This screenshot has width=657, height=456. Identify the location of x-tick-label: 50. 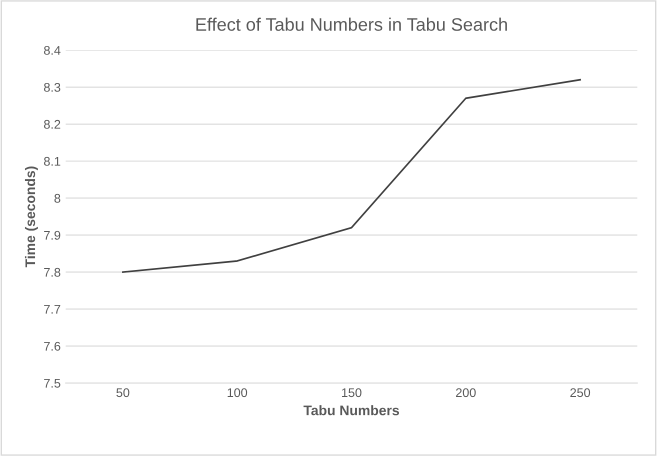
(123, 393).